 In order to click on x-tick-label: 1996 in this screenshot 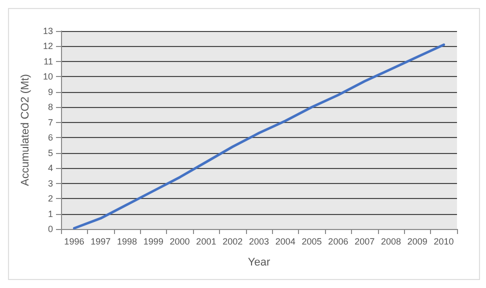, I will do `click(74, 241)`.